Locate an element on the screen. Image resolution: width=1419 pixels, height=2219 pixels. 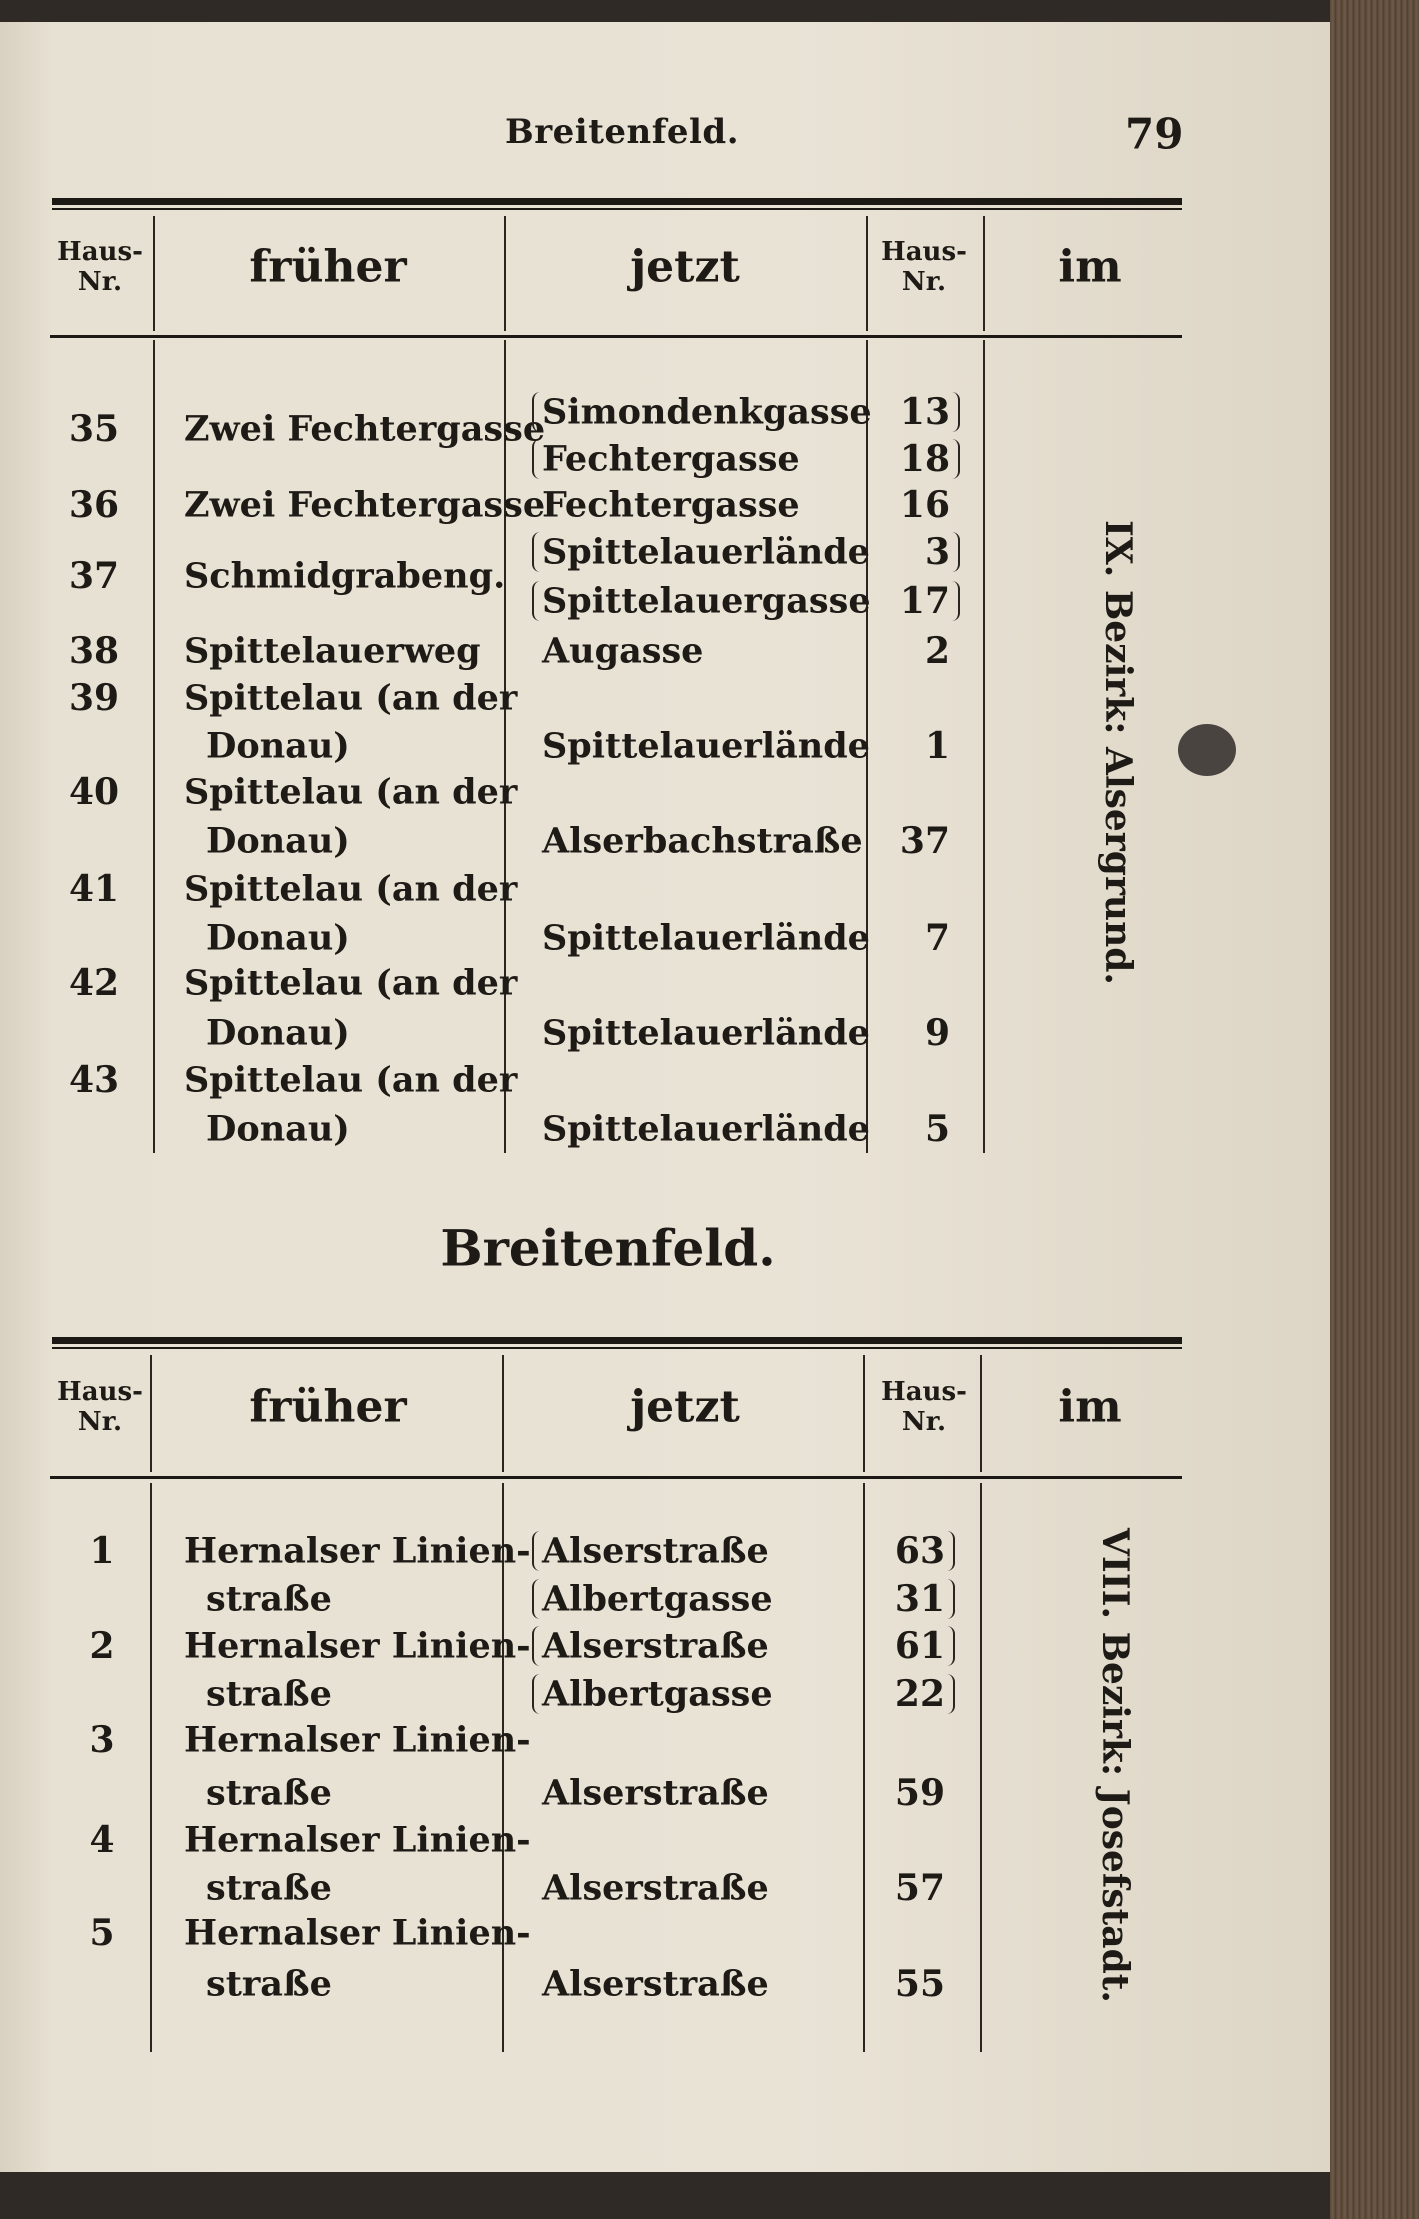
current-house-number: 31 is located at coordinates (919, 1599).